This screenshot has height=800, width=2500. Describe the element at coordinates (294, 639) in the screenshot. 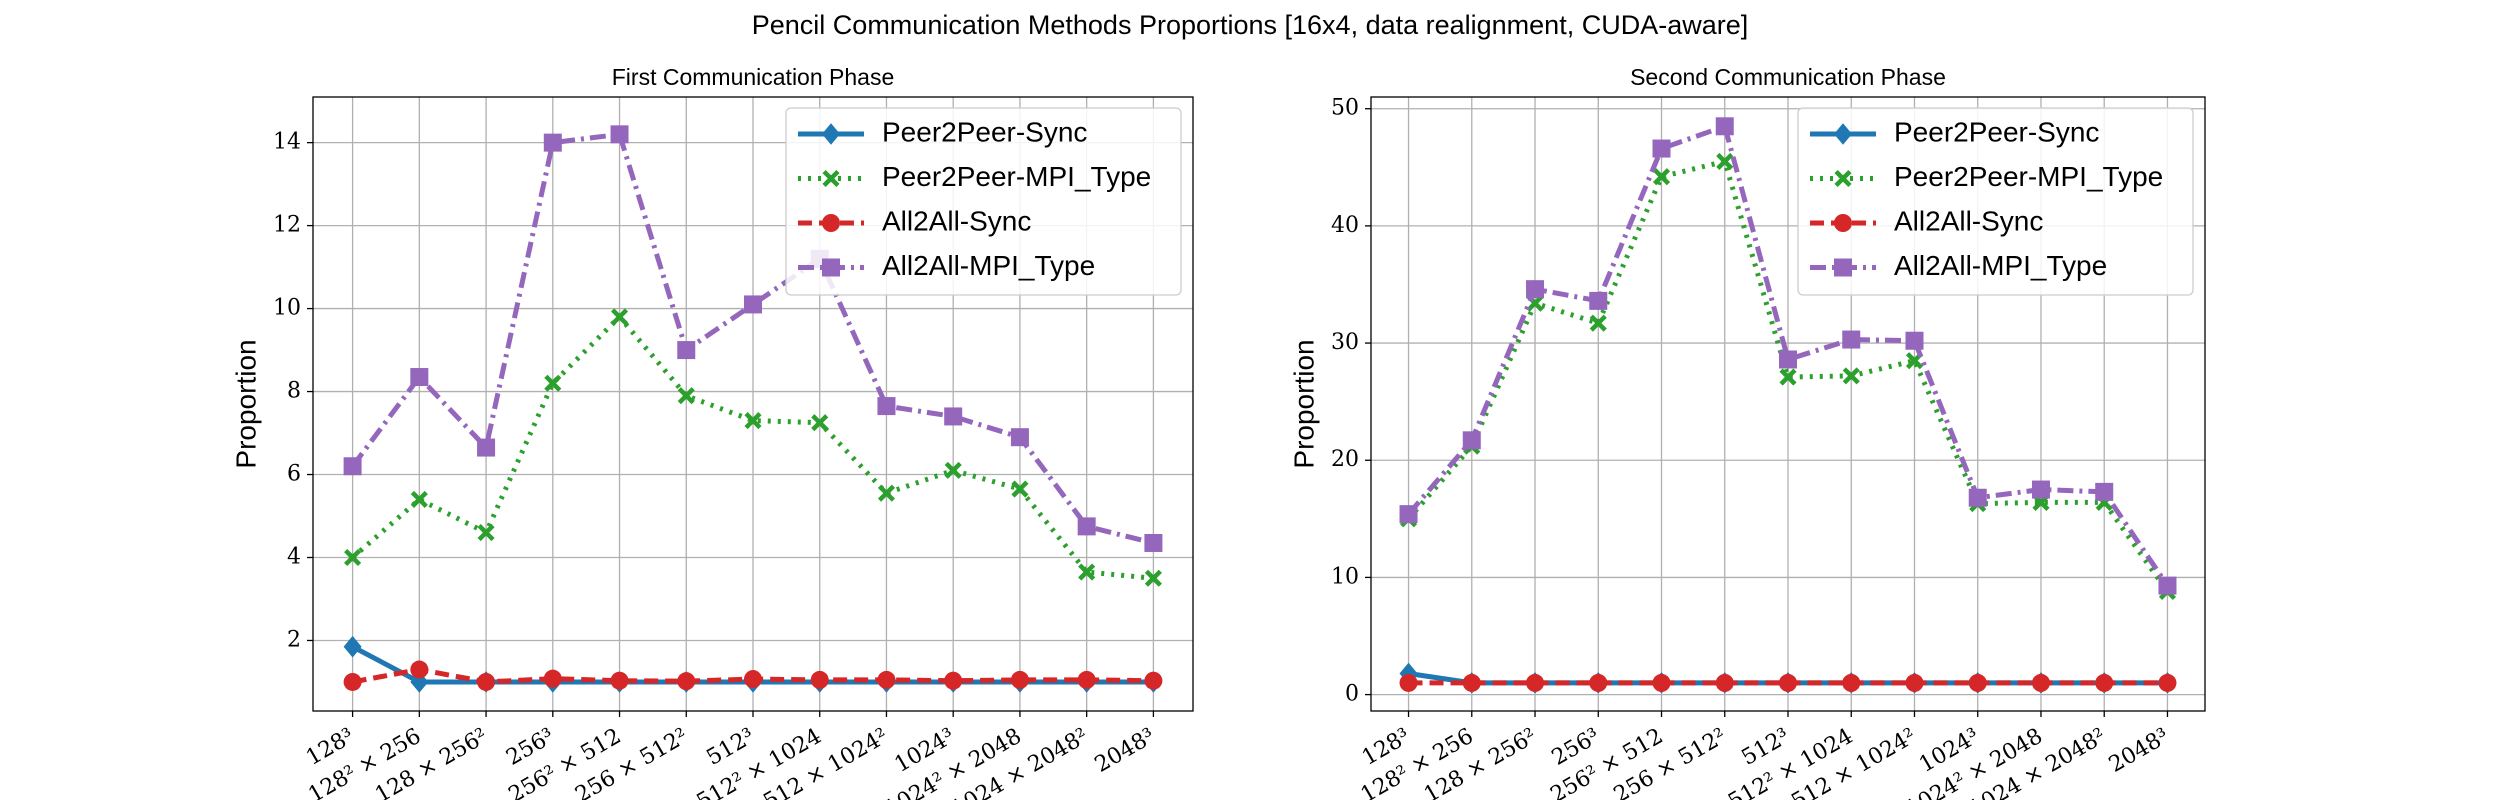

I see `y-tick-label: 2` at that location.